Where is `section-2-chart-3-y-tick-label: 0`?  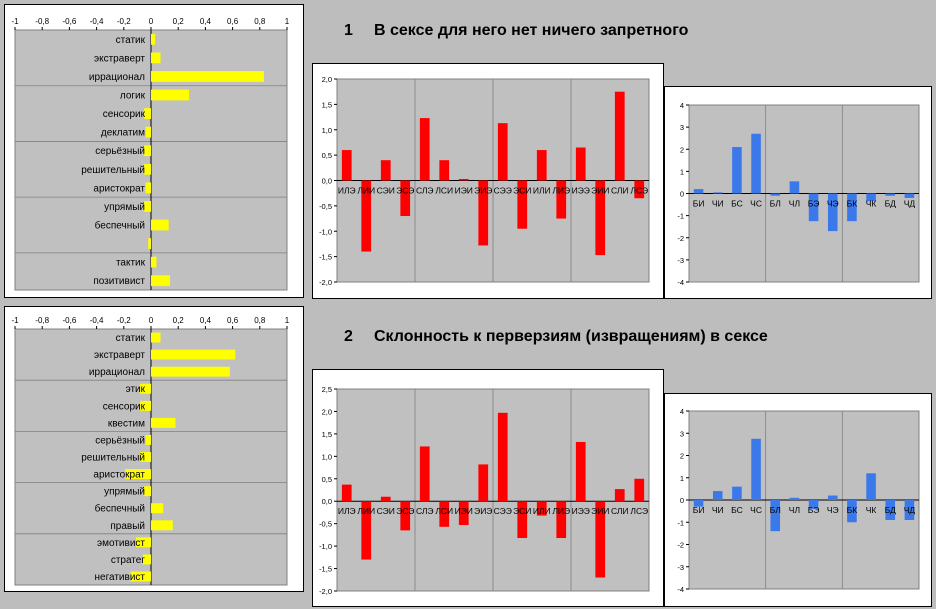
section-2-chart-3-y-tick-label: 0 is located at coordinates (682, 500).